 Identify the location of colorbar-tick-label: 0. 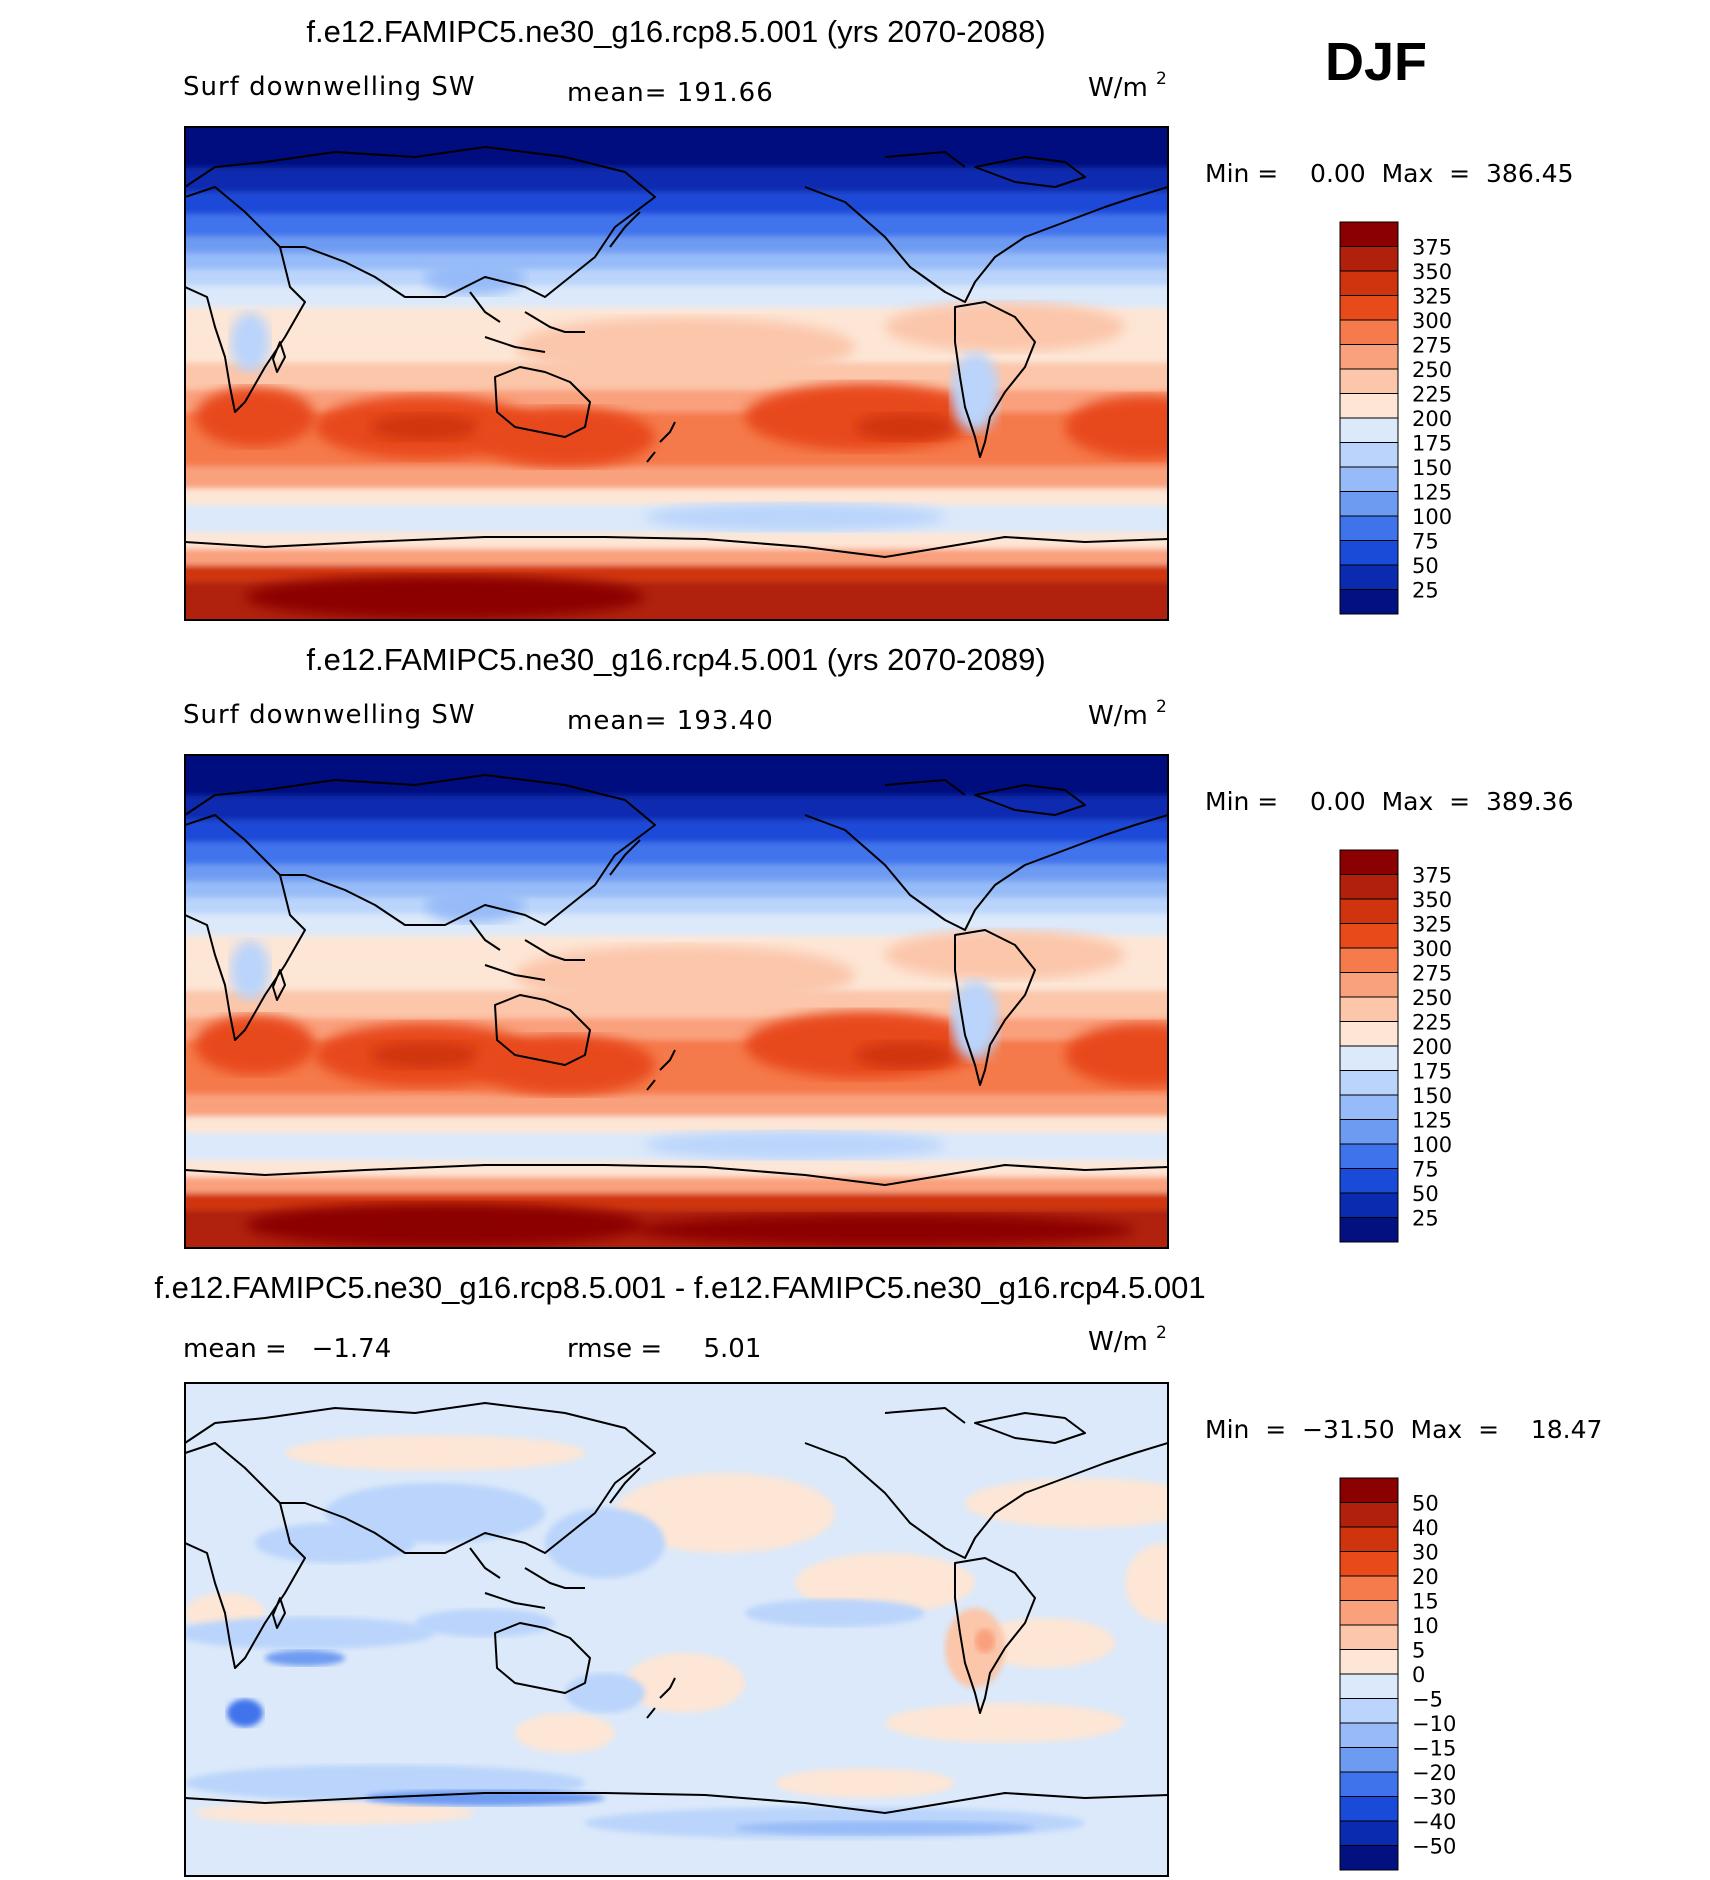
(1418, 1675).